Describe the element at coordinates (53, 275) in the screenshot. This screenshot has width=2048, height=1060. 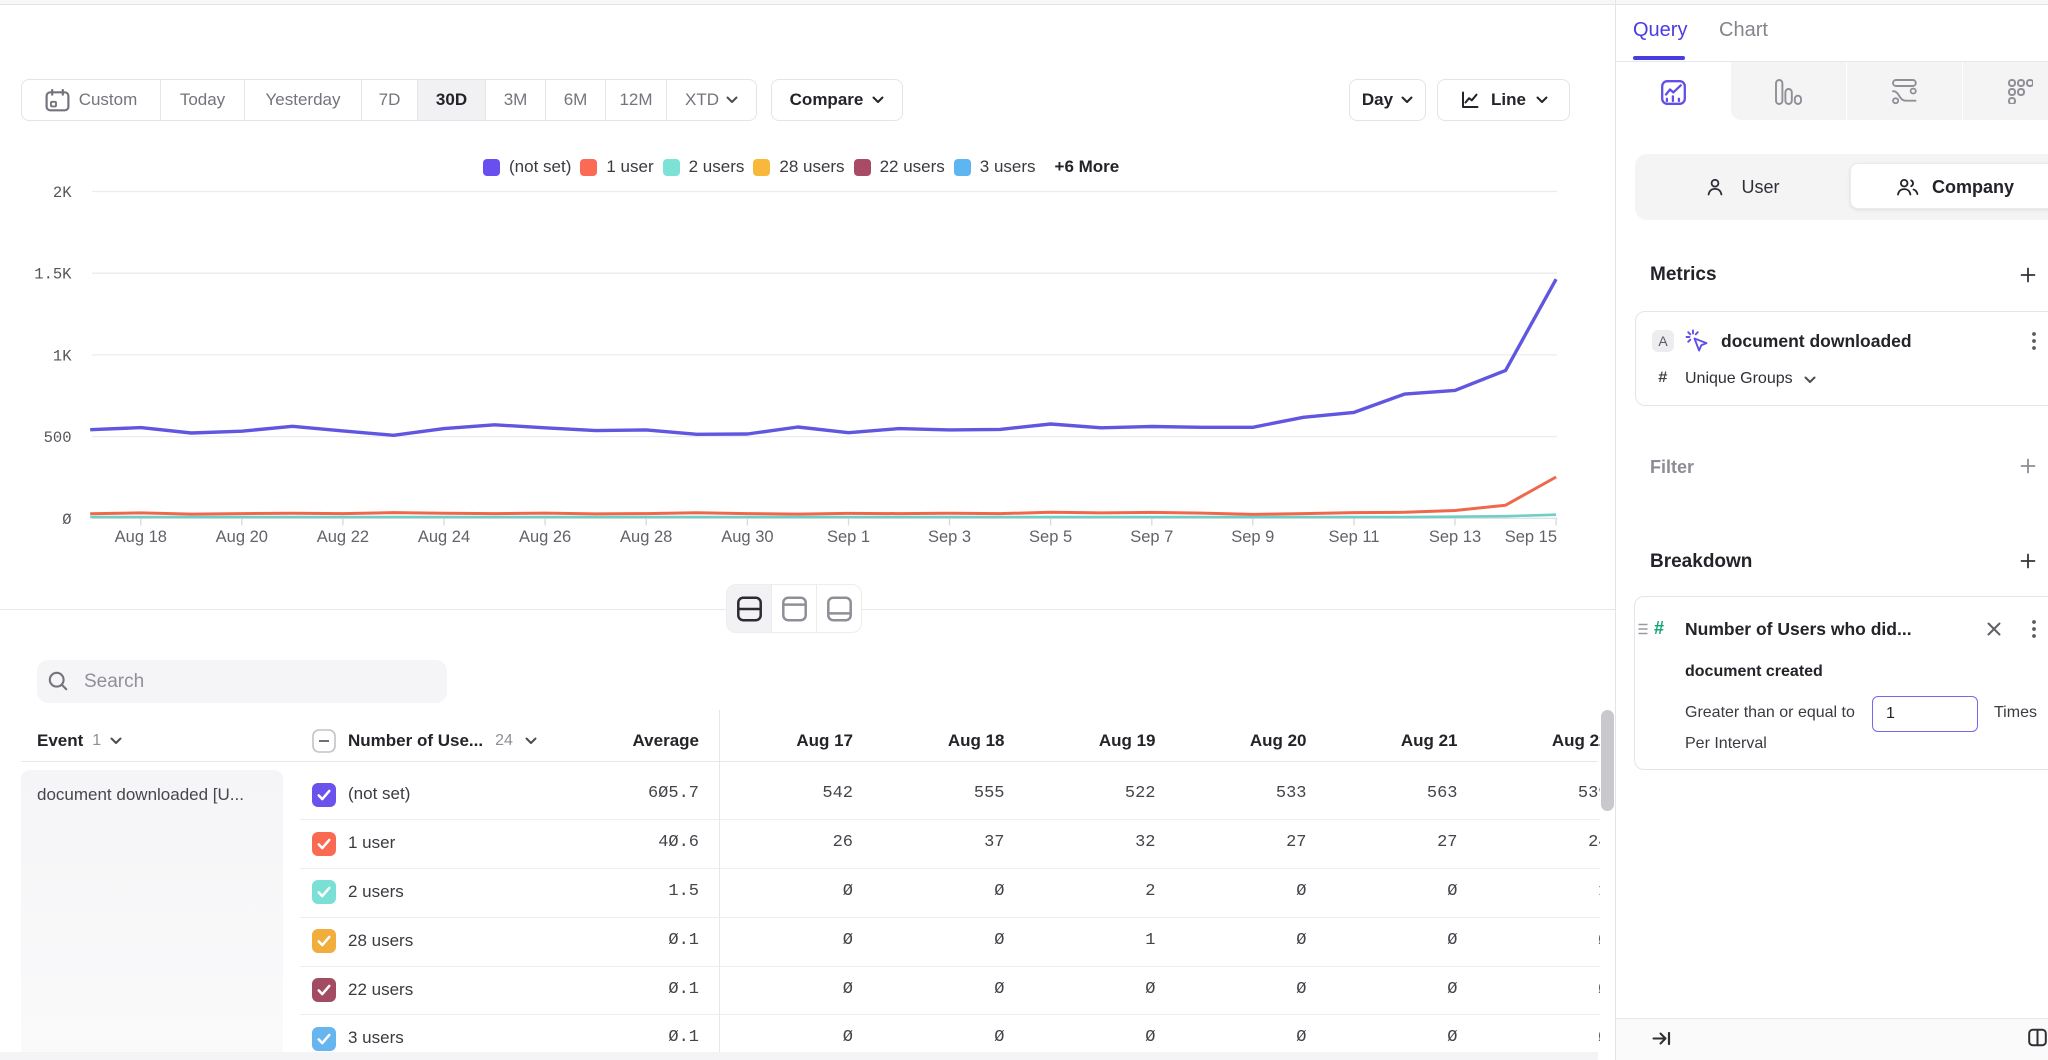
I see `svg-text: 1.5K` at that location.